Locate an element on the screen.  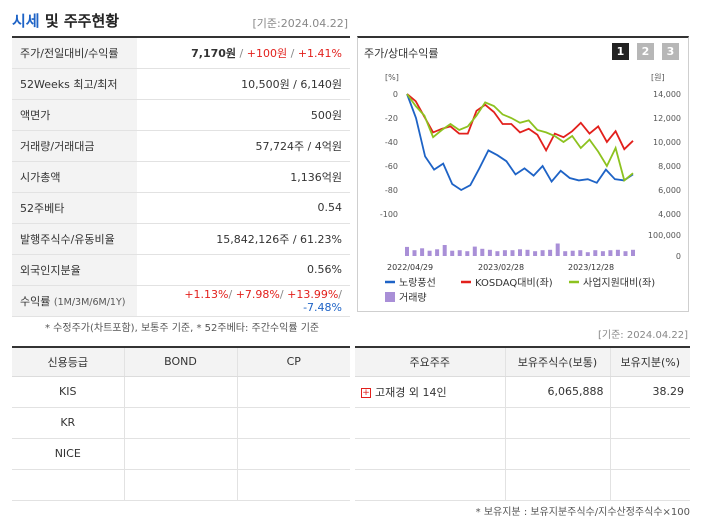
row-value: 500원 is located at coordinates (243, 115).